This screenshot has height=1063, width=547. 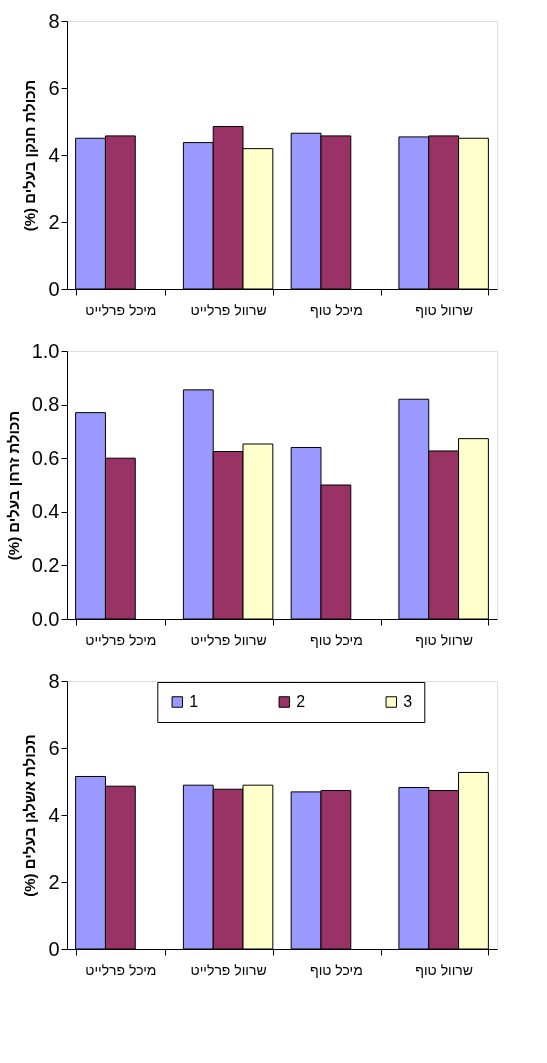 What do you see at coordinates (408, 701) in the screenshot?
I see `legend-label: 3` at bounding box center [408, 701].